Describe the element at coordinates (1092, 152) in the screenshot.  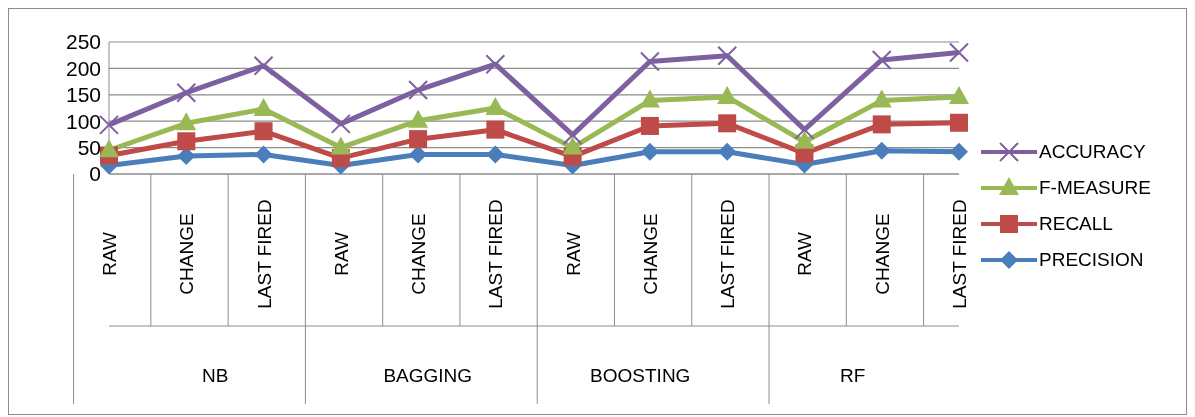
I see `legend-label: ACCURACY` at that location.